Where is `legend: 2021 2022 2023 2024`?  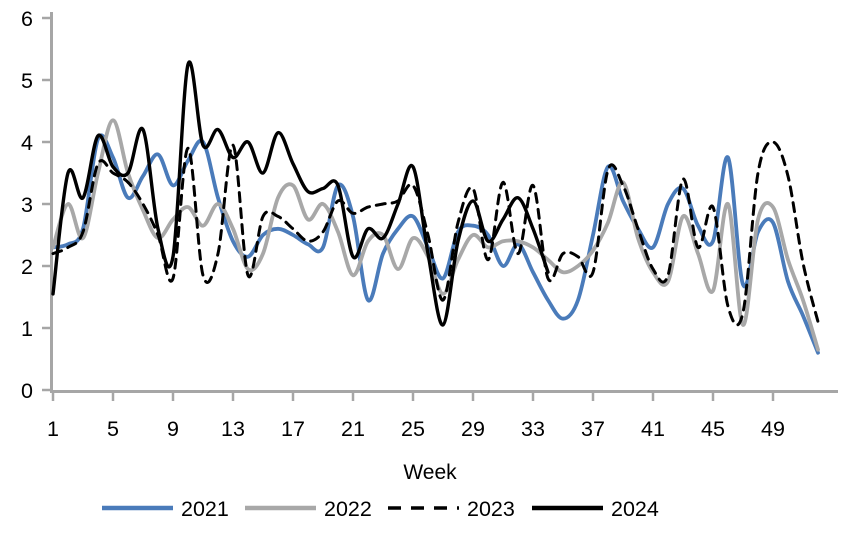 legend: 2021 2022 2023 2024 is located at coordinates (380, 509).